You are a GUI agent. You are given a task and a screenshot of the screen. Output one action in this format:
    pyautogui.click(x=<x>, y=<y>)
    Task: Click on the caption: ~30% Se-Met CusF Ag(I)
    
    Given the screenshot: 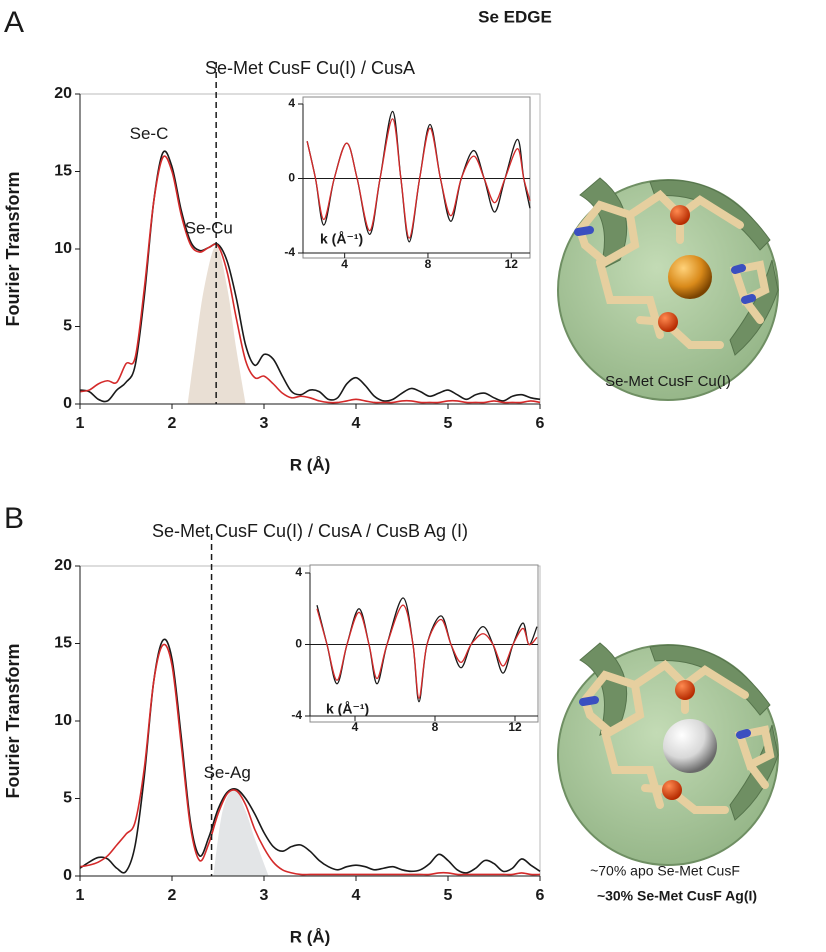 What is the action you would take?
    pyautogui.click(x=677, y=896)
    